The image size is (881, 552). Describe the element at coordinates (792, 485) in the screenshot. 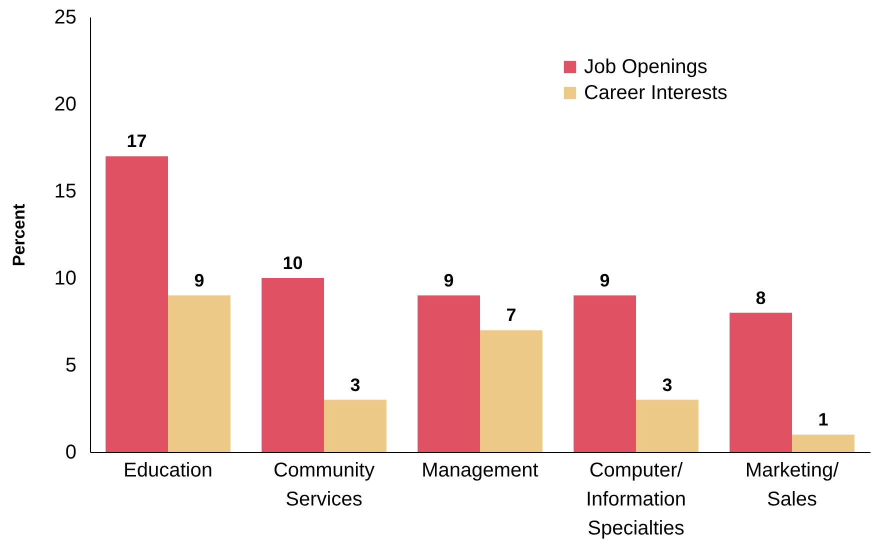

I see `x-tick-label: Marketing/Sales` at that location.